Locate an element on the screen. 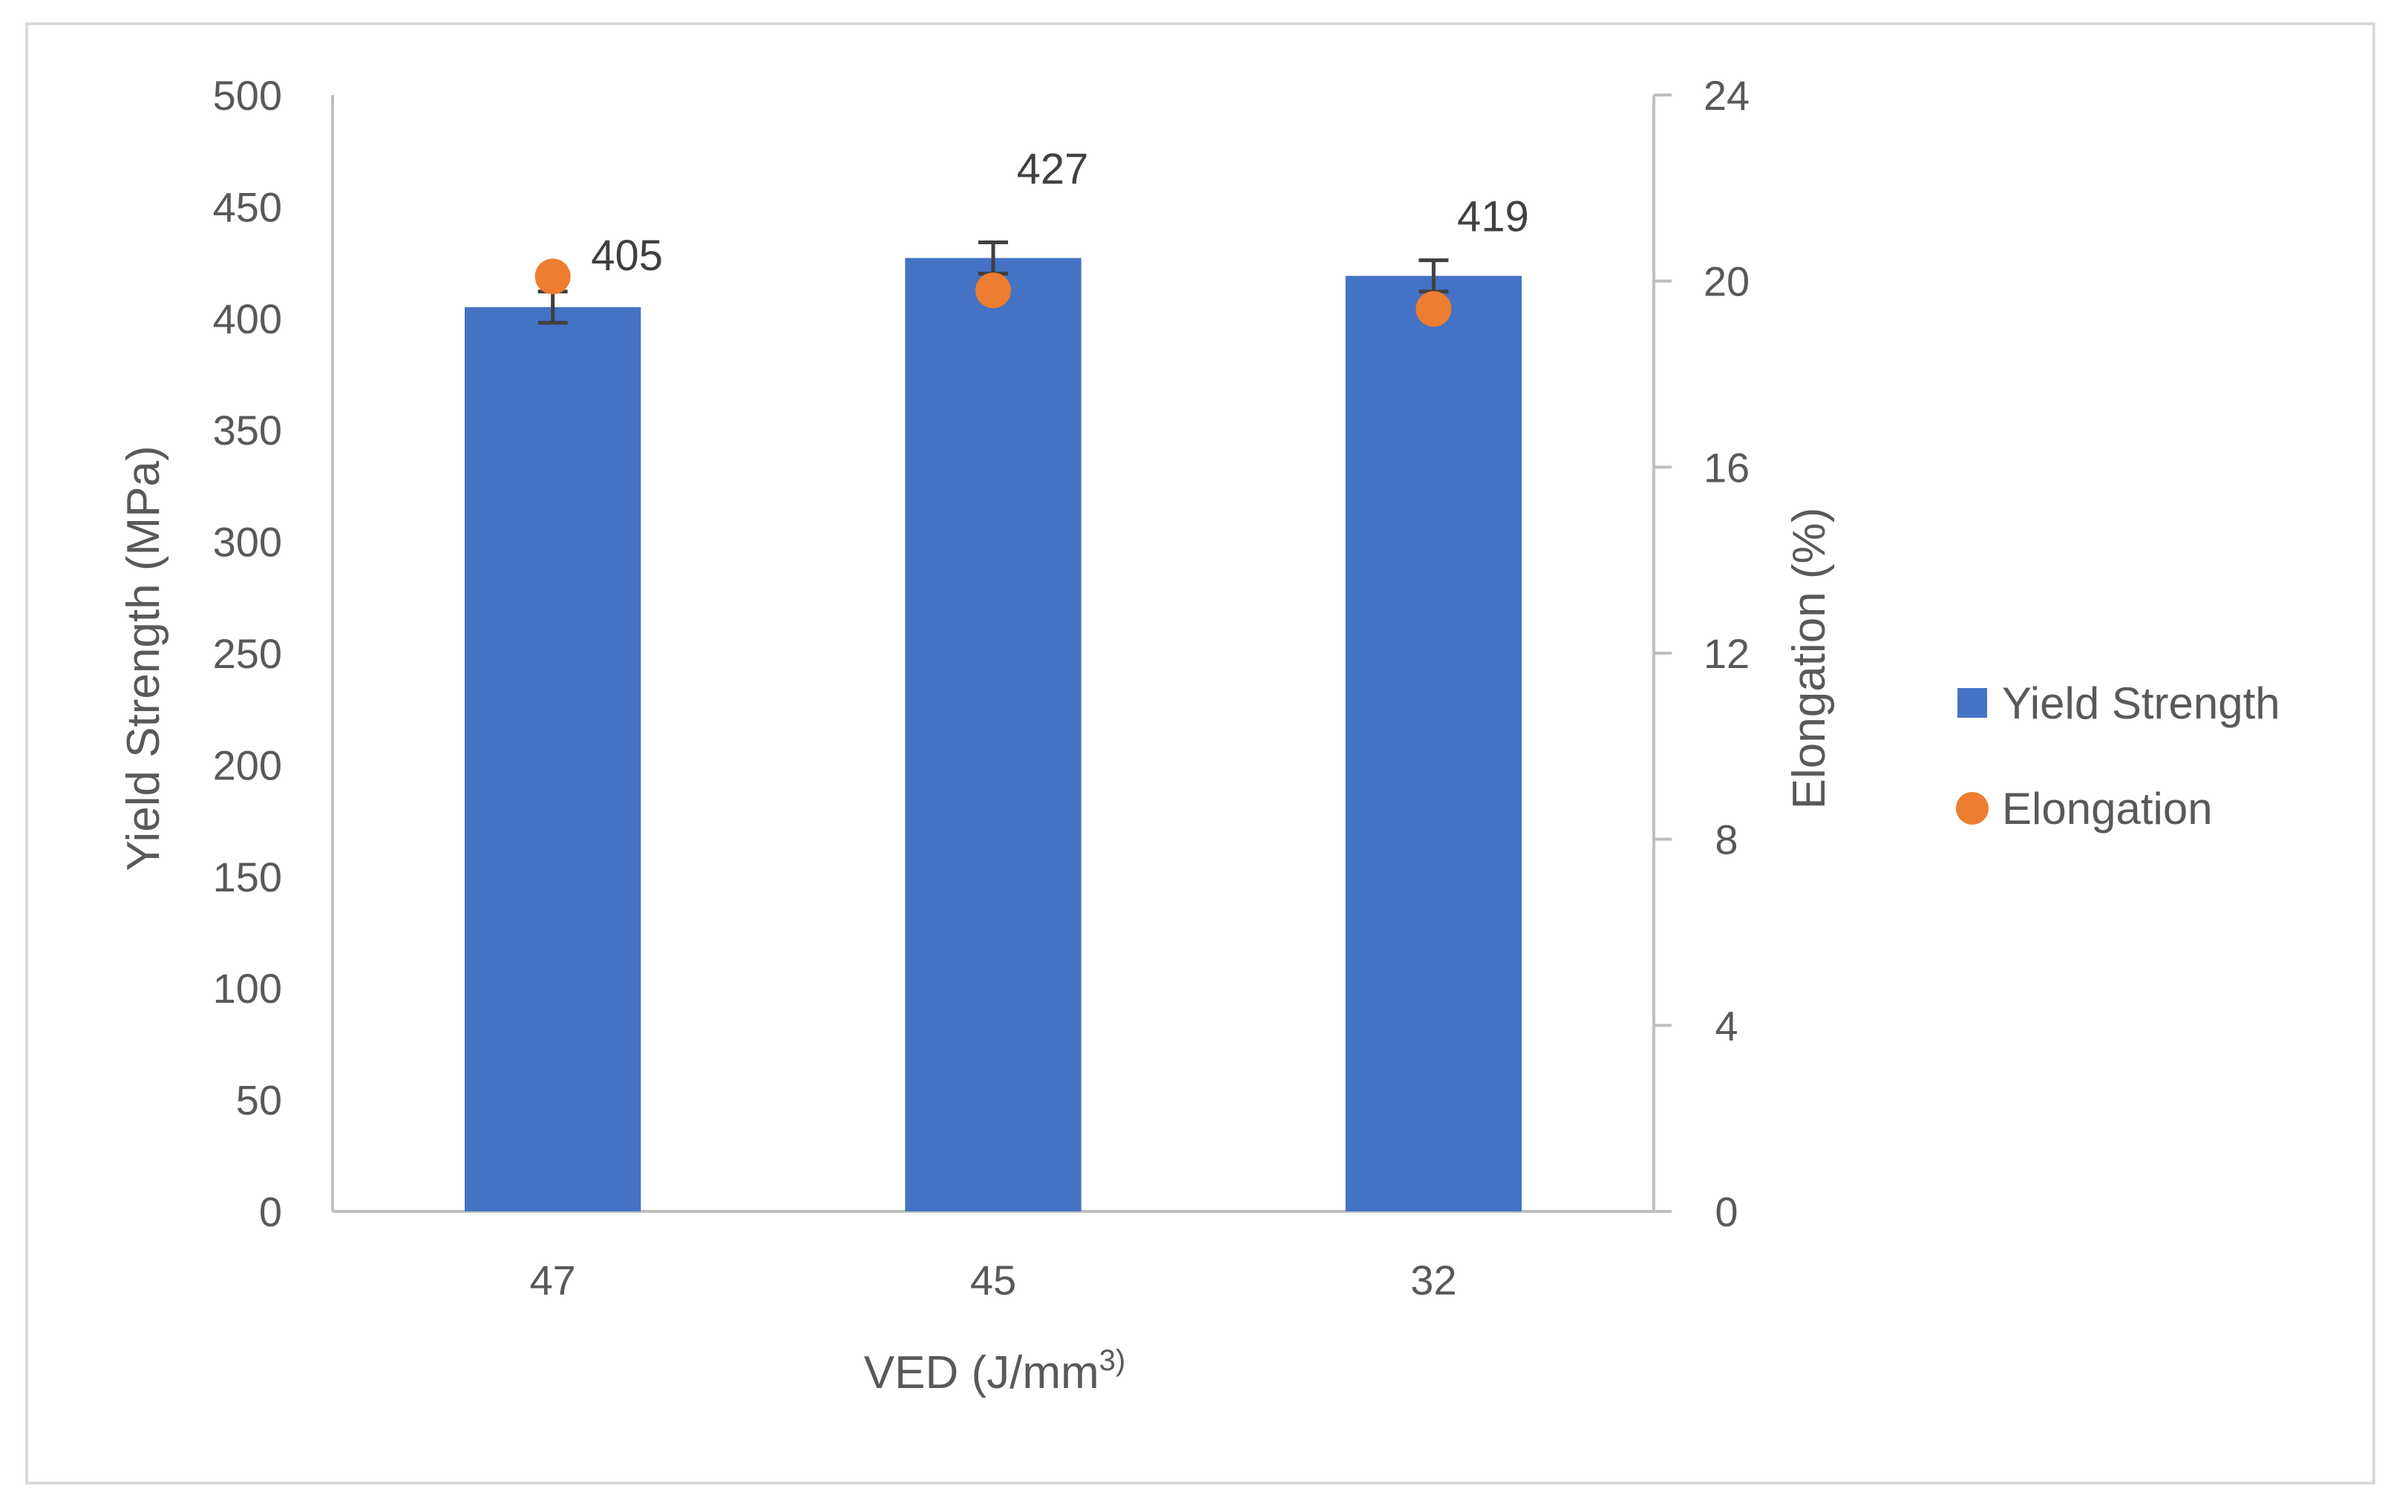 The width and height of the screenshot is (2408, 1512). y2-tick-label: 8 is located at coordinates (1727, 840).